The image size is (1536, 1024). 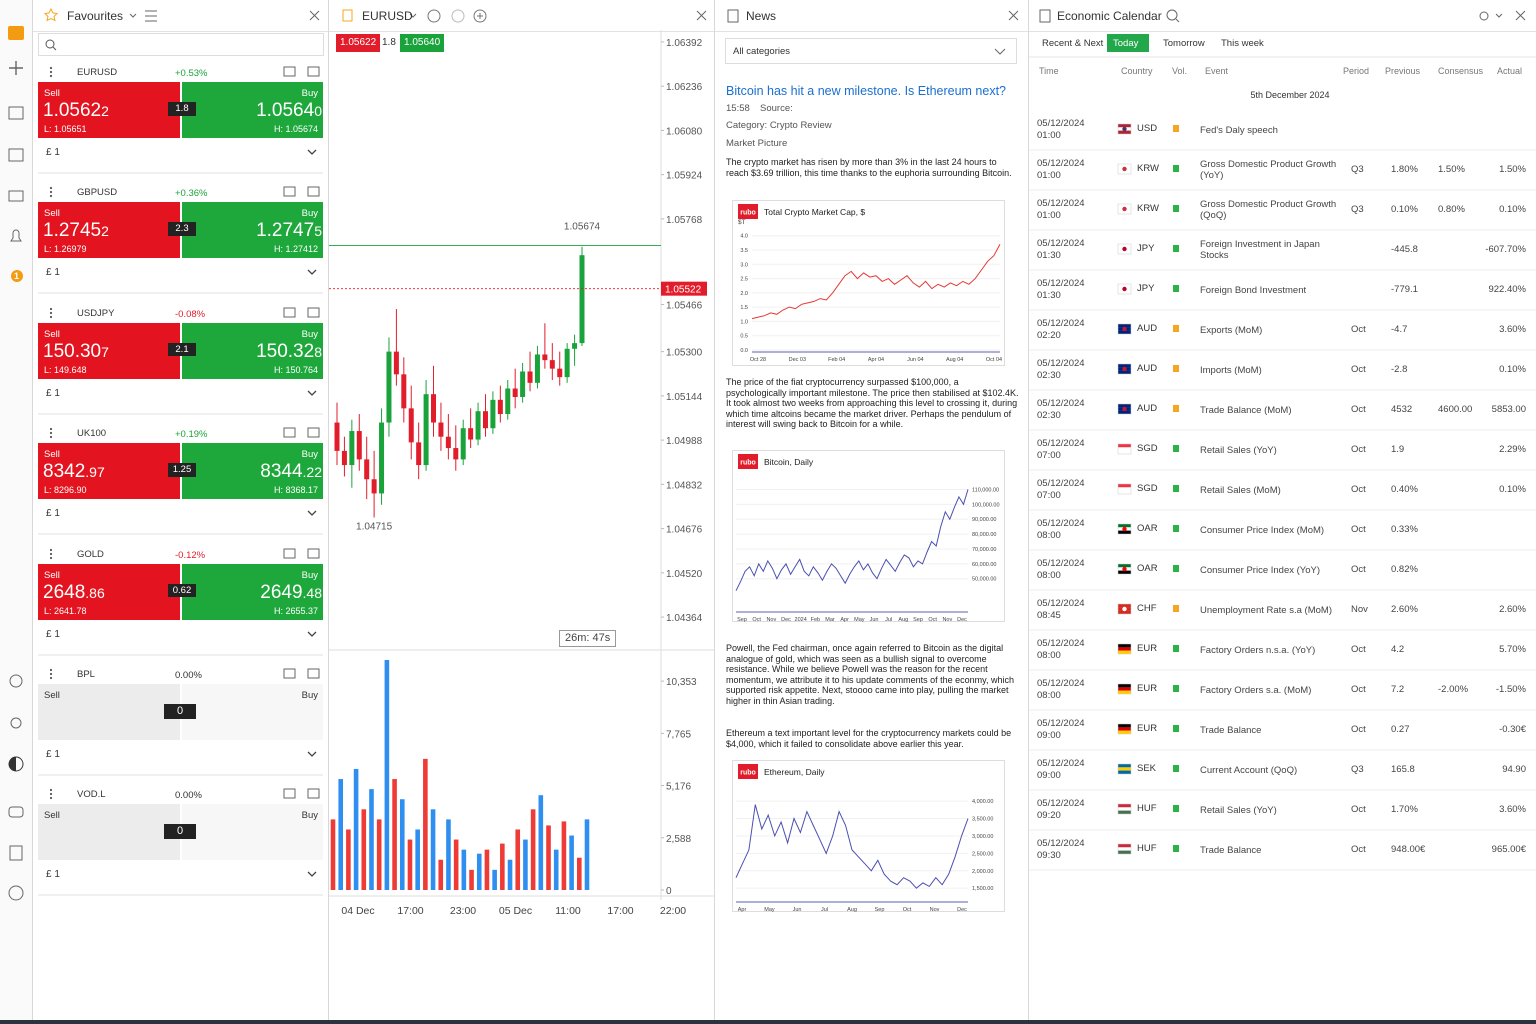 I want to click on category-filter: All categories, so click(x=871, y=51).